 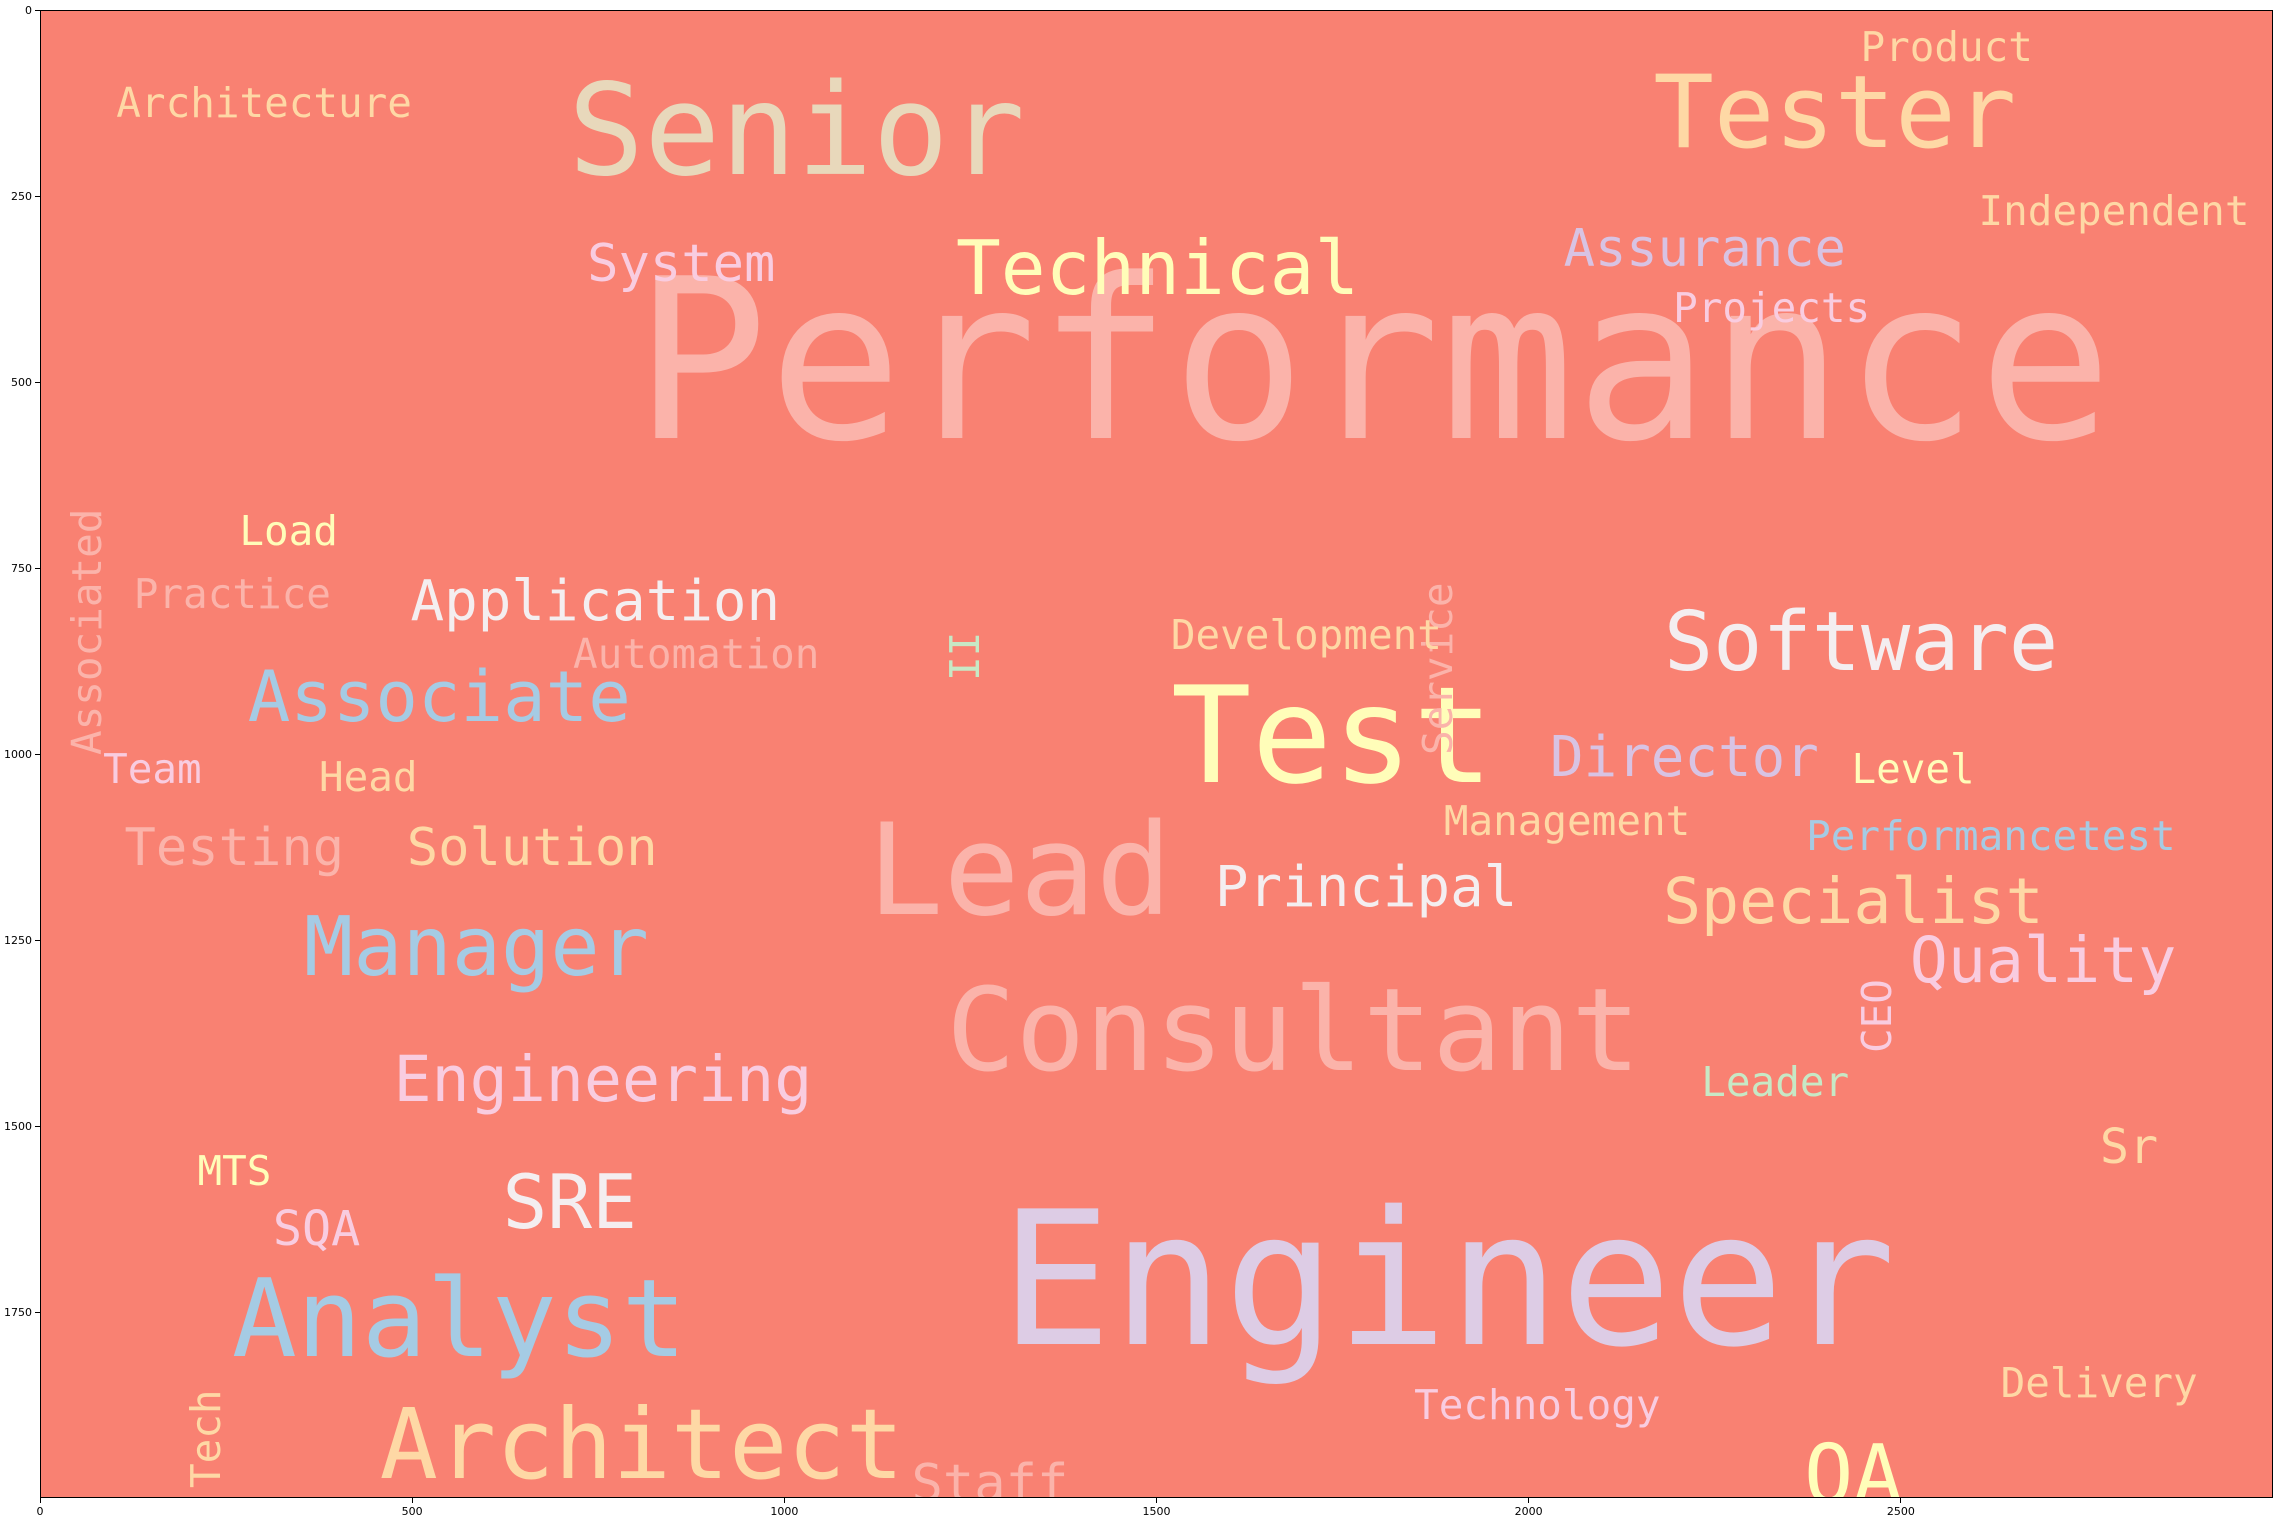 What do you see at coordinates (21, 568) in the screenshot?
I see `y-tick-label: 750` at bounding box center [21, 568].